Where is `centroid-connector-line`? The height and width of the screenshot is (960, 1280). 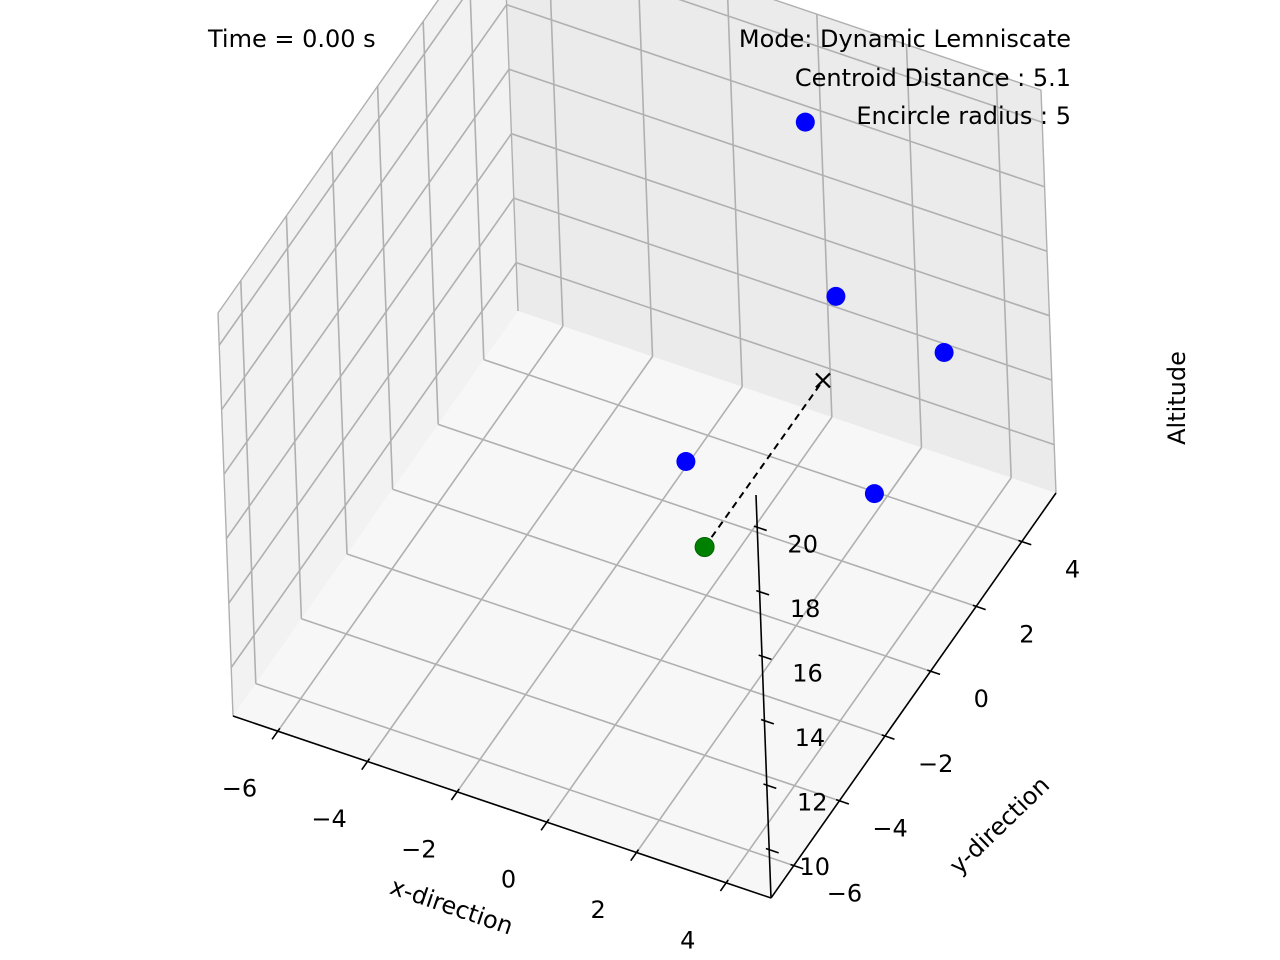
centroid-connector-line is located at coordinates (763, 463).